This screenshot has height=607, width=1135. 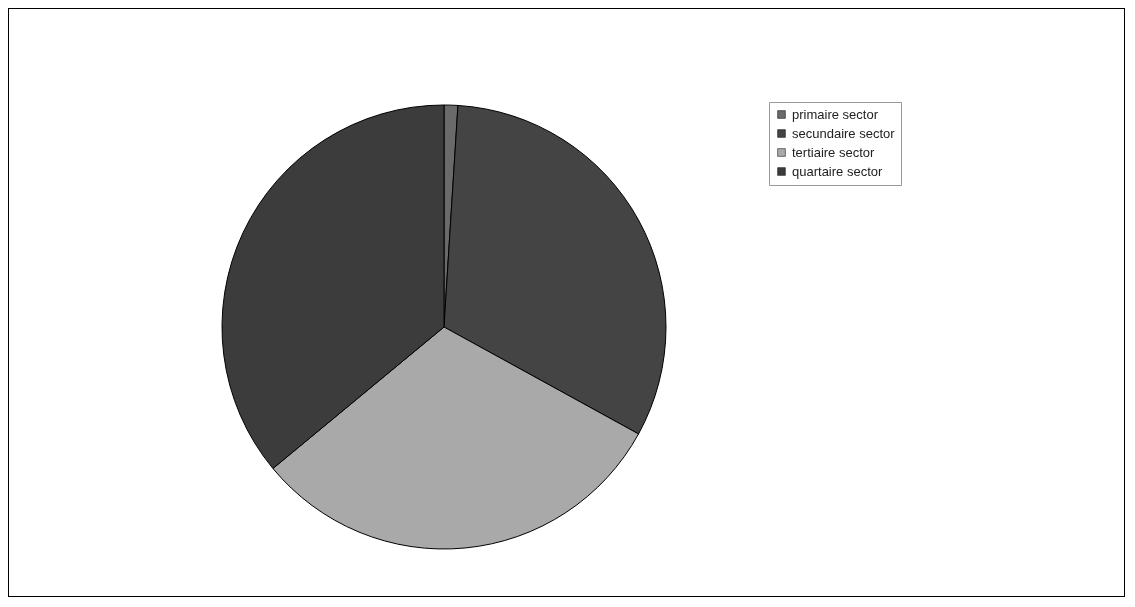 I want to click on legend-label: primaire sector, so click(x=835, y=114).